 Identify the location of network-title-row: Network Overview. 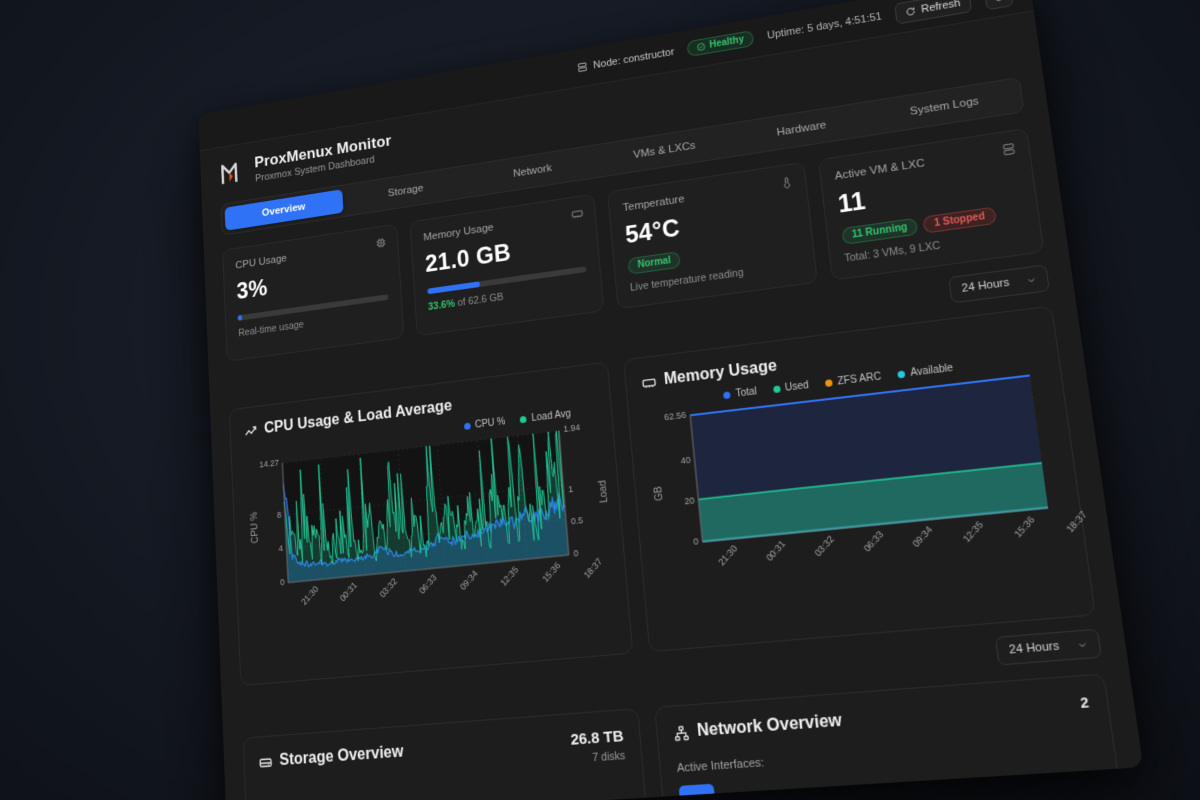
(758, 727).